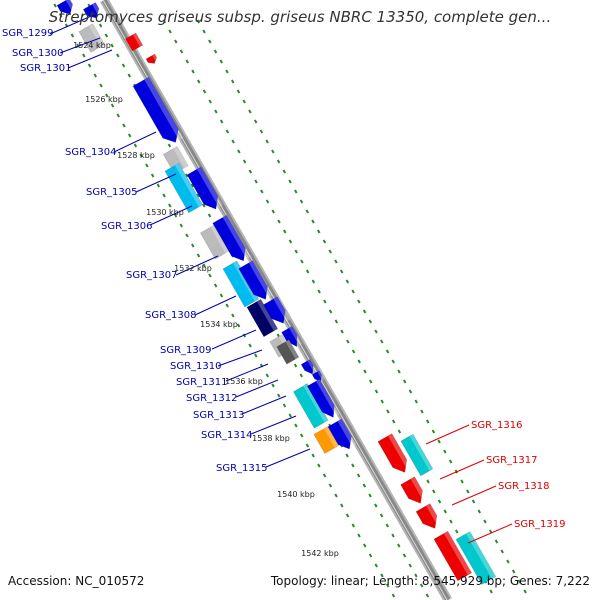 This screenshot has width=600, height=600. Describe the element at coordinates (227, 435) in the screenshot. I see `gene-label-left: SGR_1314` at that location.